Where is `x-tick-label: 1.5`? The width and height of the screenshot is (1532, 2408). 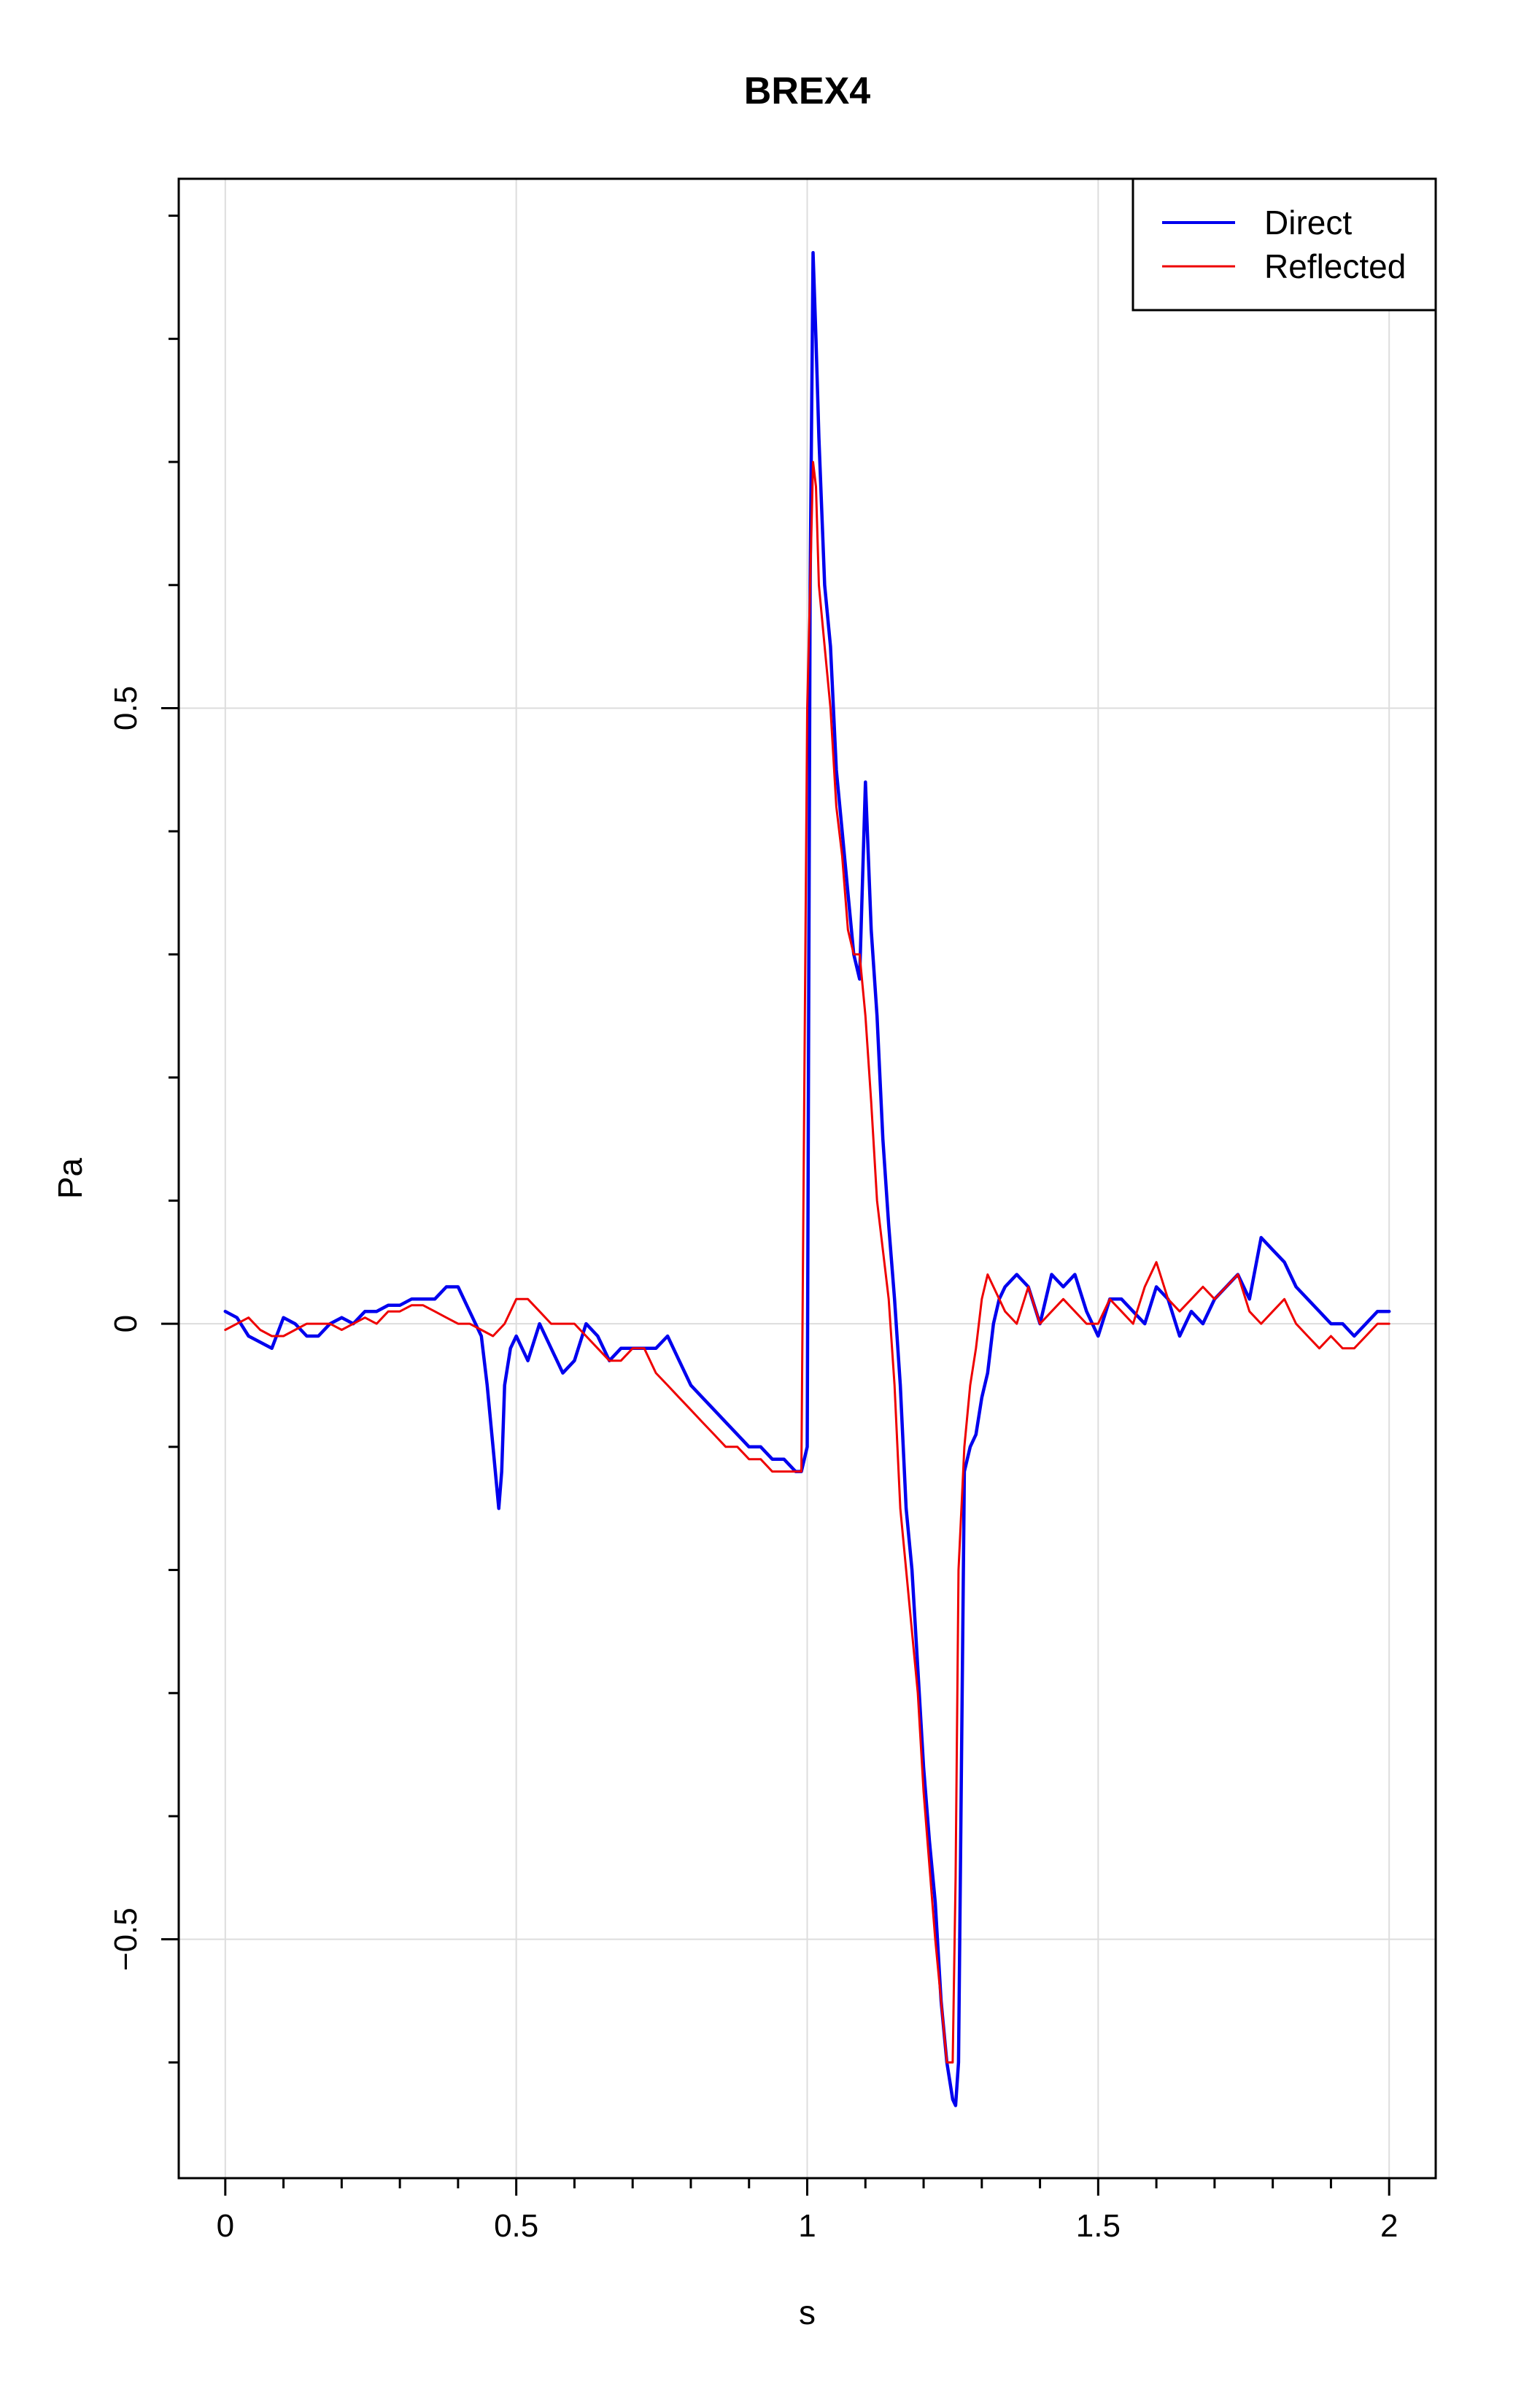
x-tick-label: 1.5 is located at coordinates (1099, 2226).